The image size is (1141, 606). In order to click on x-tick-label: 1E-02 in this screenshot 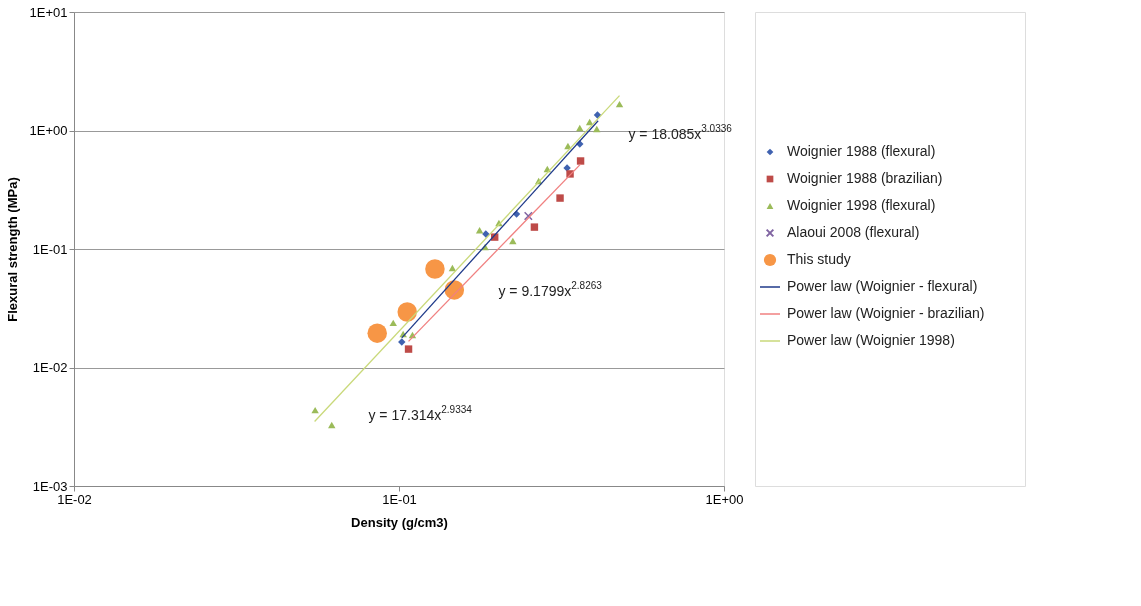, I will do `click(74, 499)`.